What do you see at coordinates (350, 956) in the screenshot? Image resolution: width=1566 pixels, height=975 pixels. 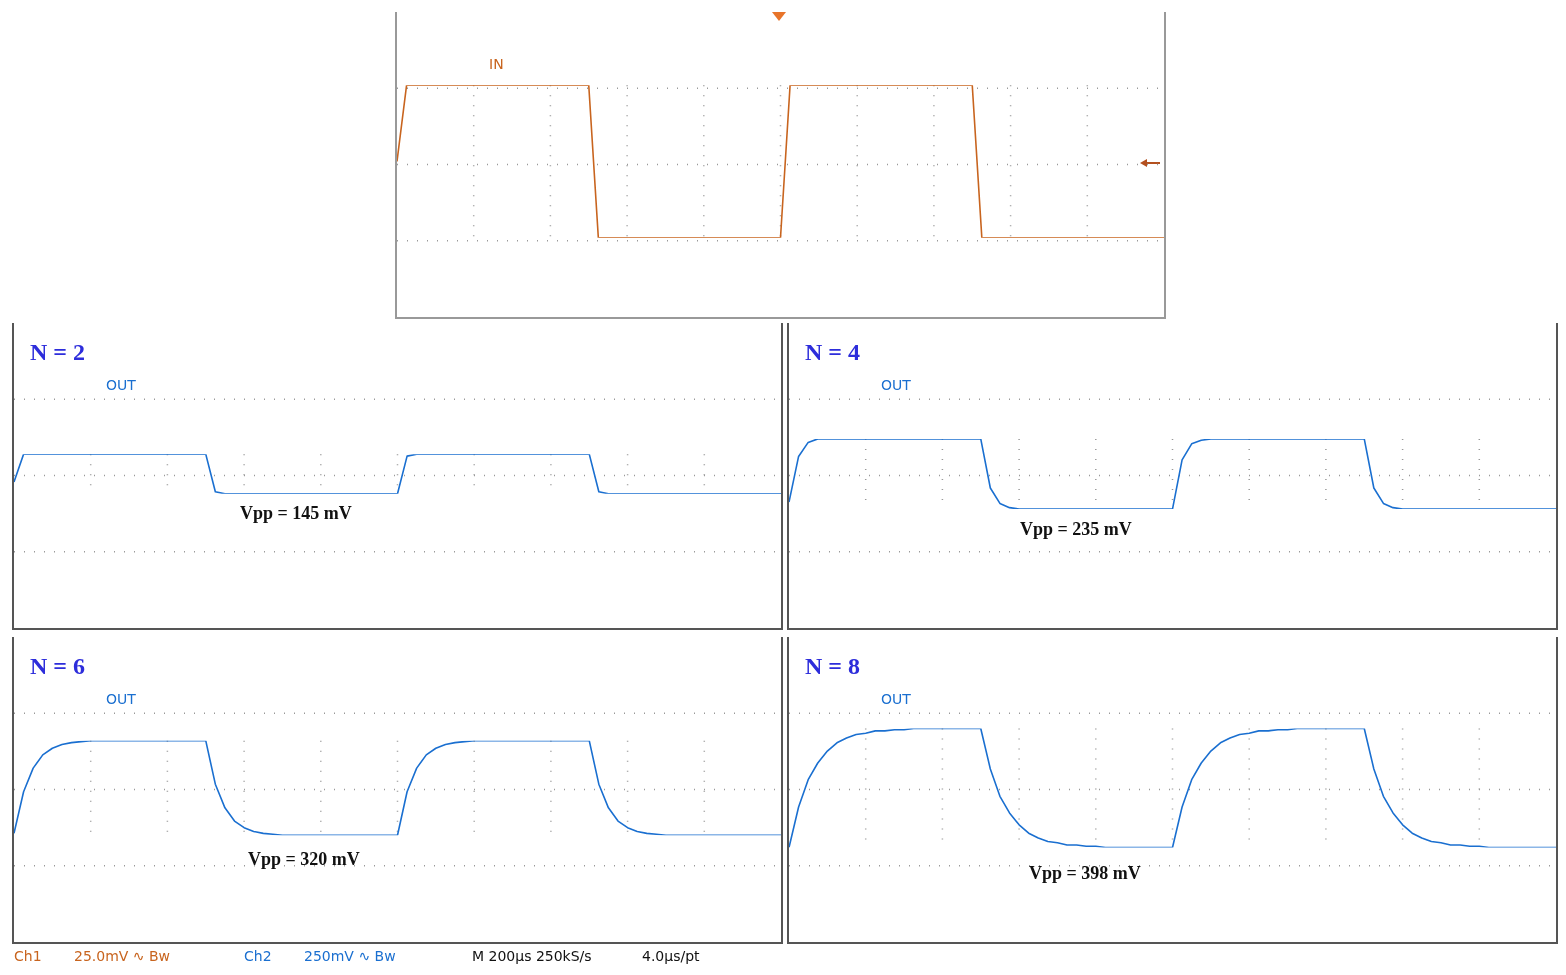 I see `text: 250mV ∿ Bw` at bounding box center [350, 956].